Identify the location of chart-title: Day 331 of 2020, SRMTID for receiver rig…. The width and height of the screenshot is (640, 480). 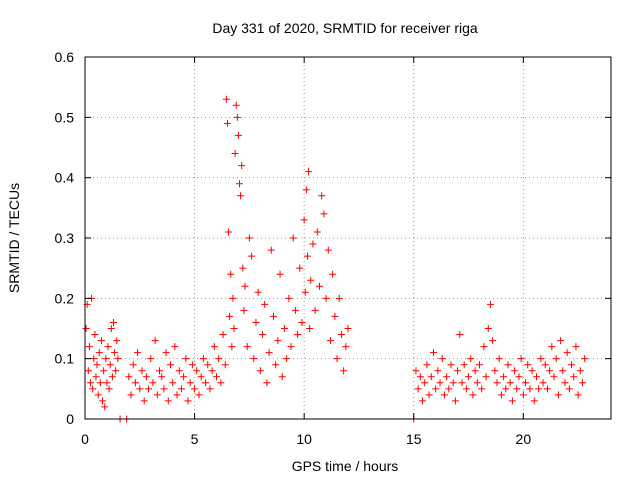
(345, 28).